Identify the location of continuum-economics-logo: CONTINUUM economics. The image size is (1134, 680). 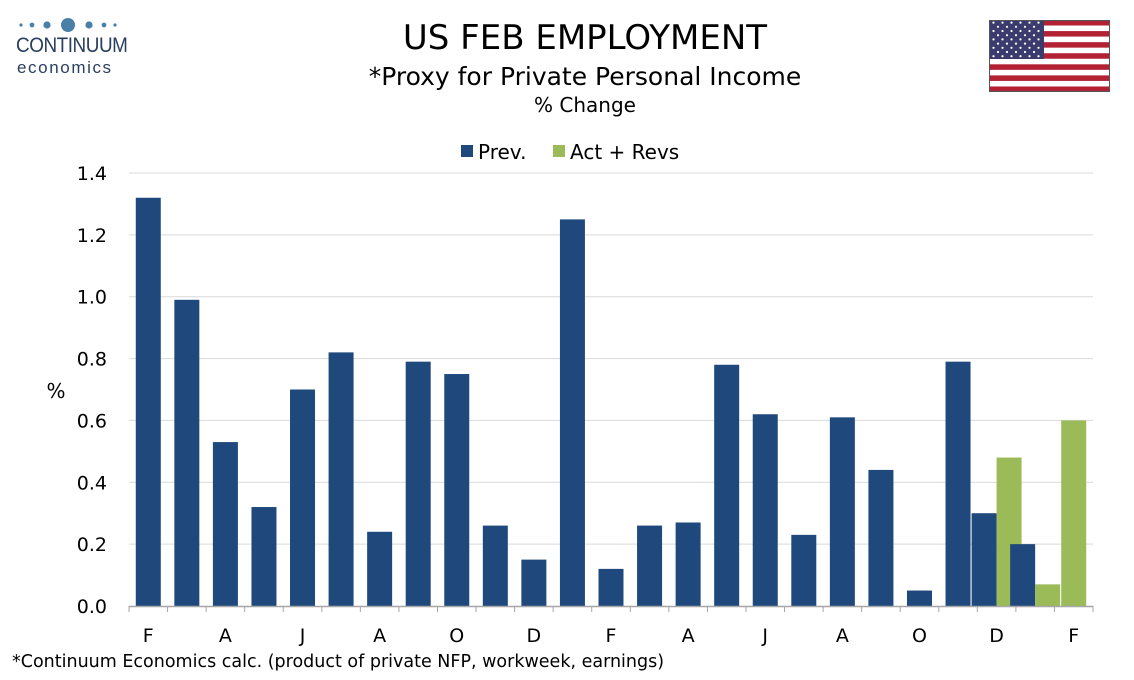
(74, 45).